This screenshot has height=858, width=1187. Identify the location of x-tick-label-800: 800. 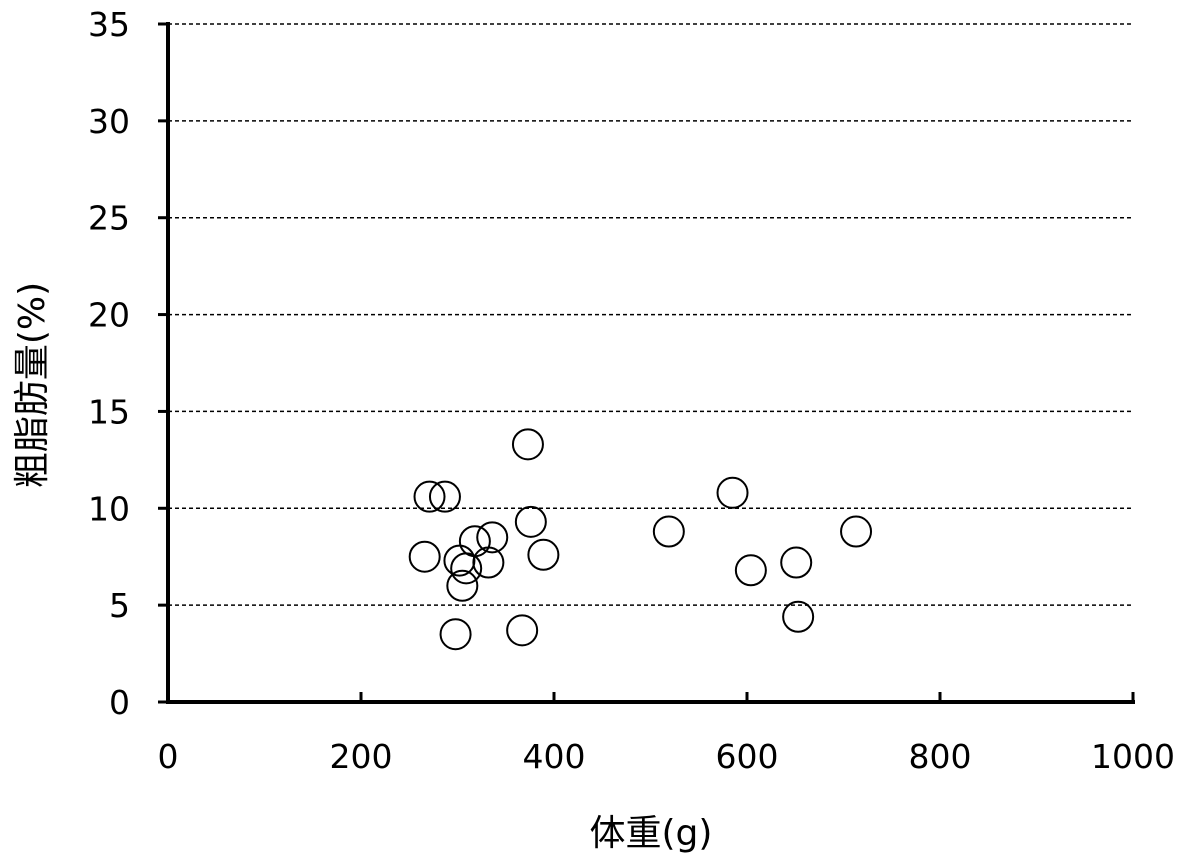
(940, 756).